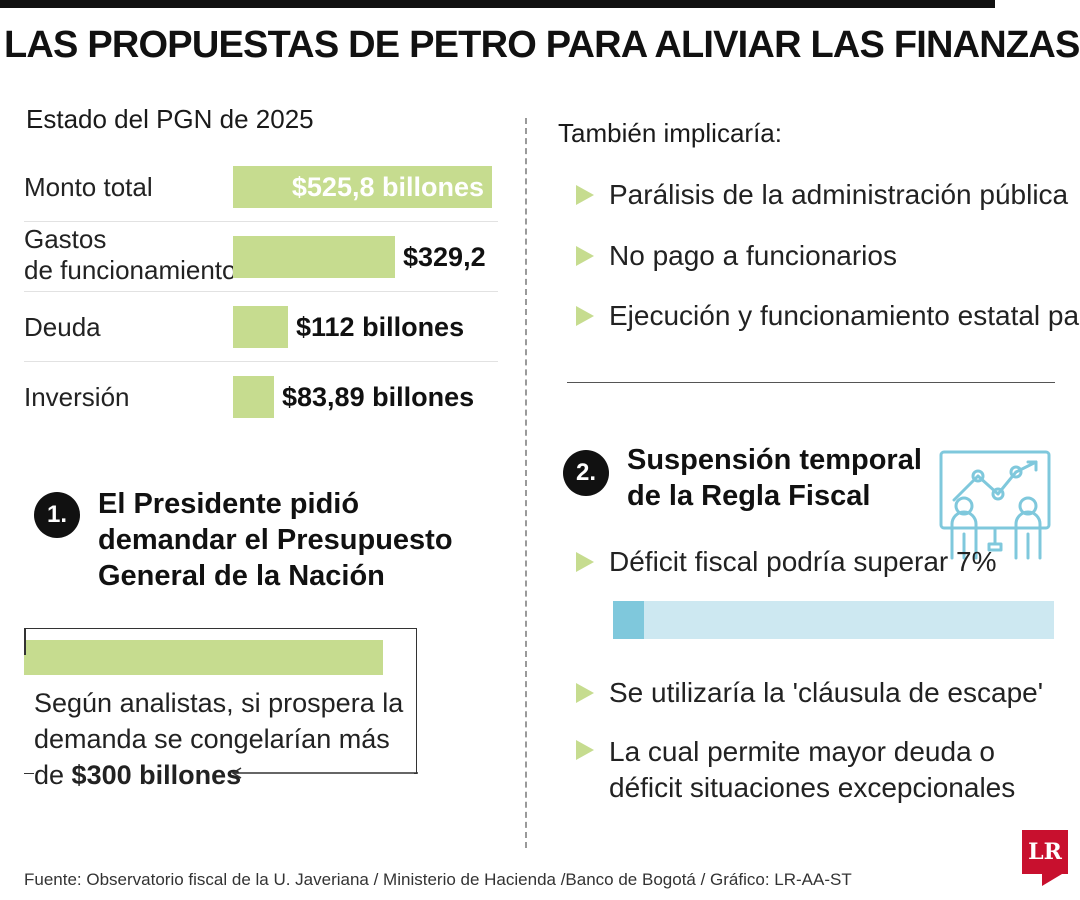 This screenshot has width=1080, height=900. I want to click on analyst-note-line: demanda se congelarían más, so click(212, 739).